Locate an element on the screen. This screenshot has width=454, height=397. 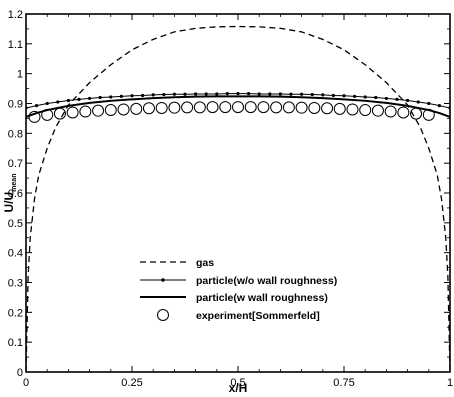
series-line-particle-roughness is located at coordinates (238, 106).